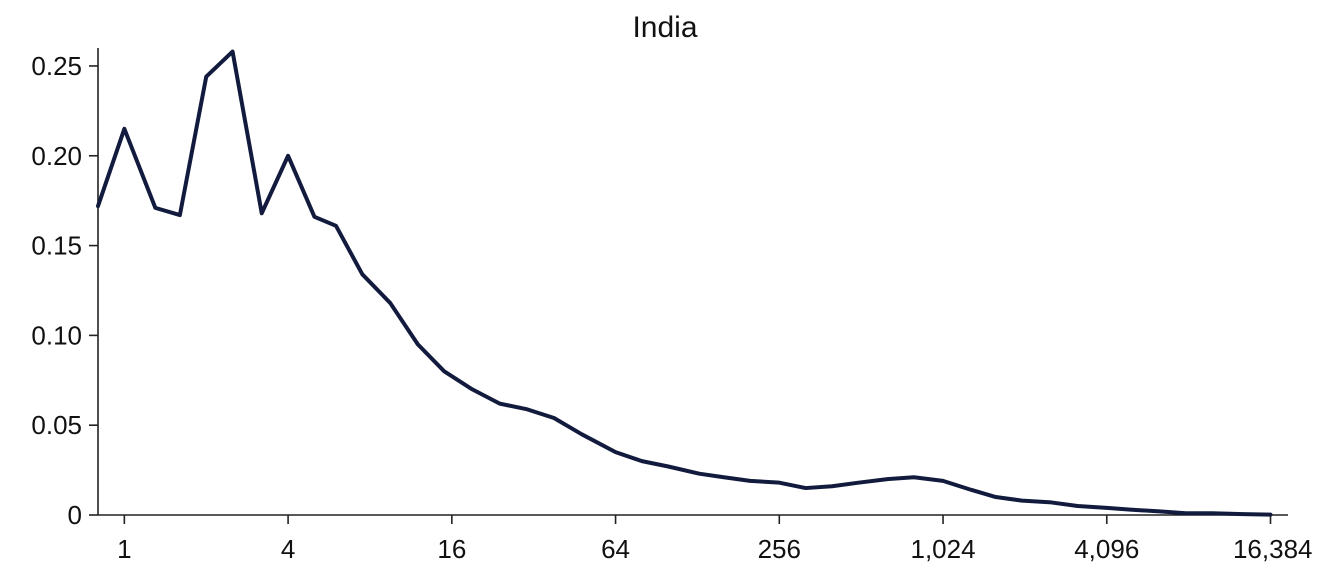 The width and height of the screenshot is (1334, 562). What do you see at coordinates (65, 289) in the screenshot?
I see `y-axis: 0 0.05 0.10 0.15 0.20 0.25` at bounding box center [65, 289].